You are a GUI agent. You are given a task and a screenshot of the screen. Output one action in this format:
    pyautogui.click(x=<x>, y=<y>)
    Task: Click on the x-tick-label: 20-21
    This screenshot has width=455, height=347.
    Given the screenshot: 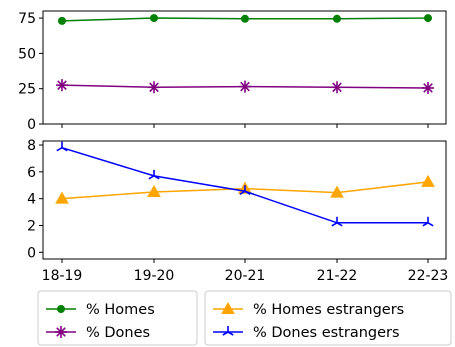 What is the action you would take?
    pyautogui.click(x=245, y=276)
    